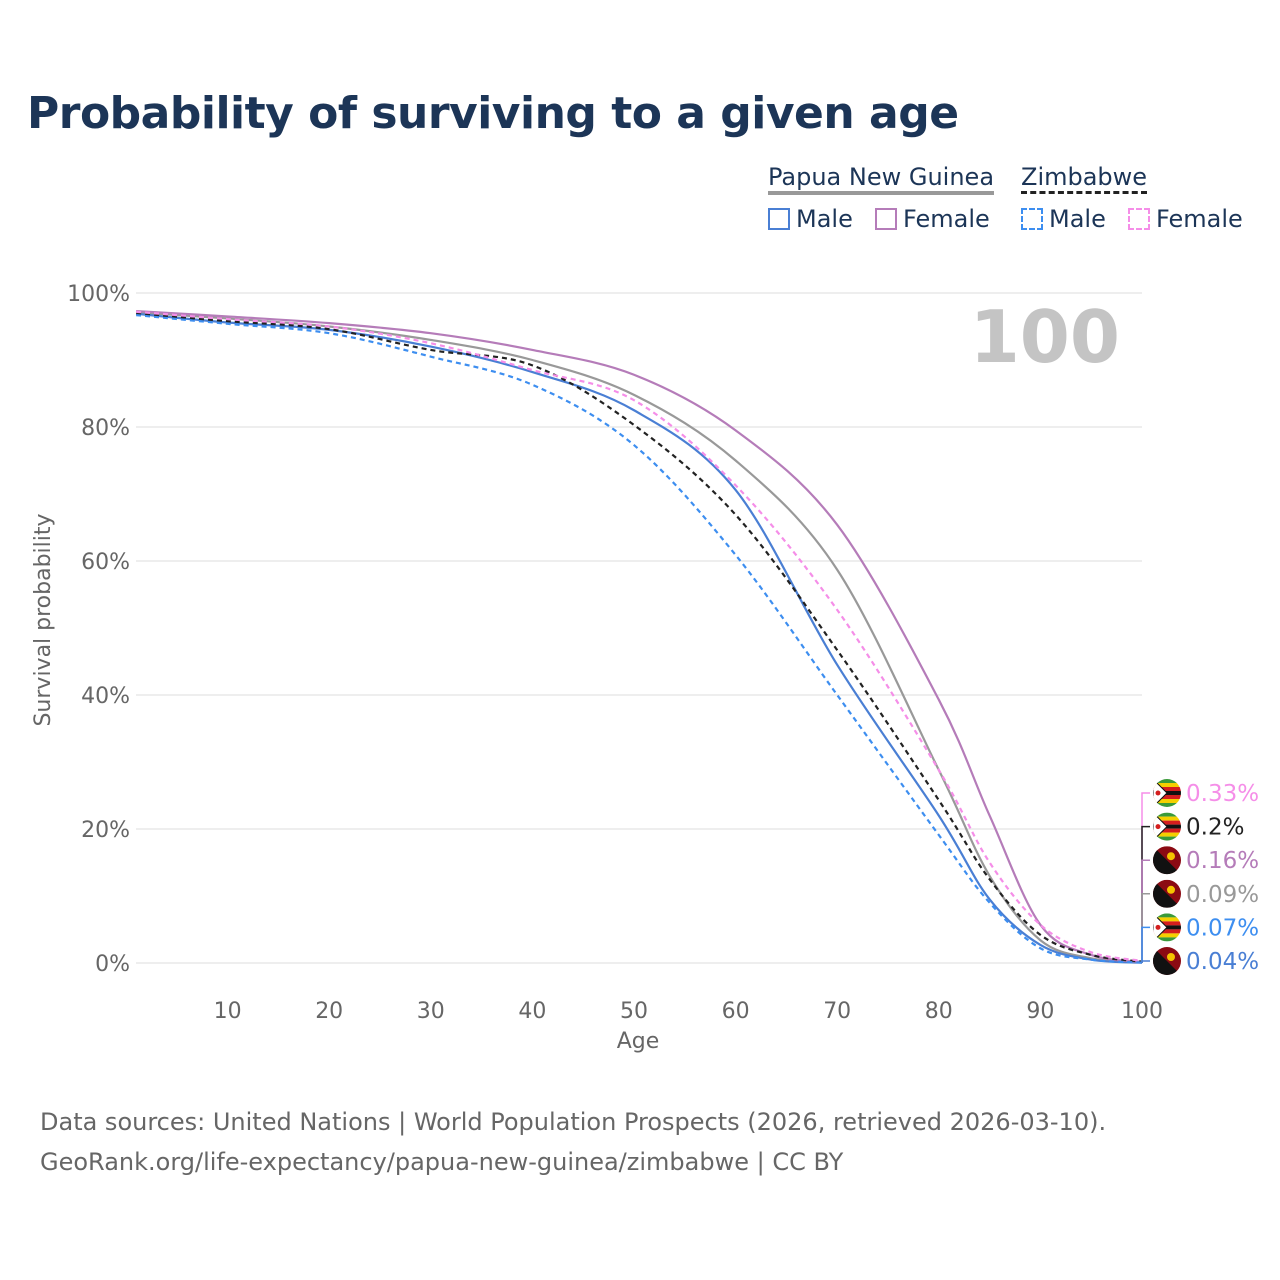 Image resolution: width=1280 pixels, height=1280 pixels. Describe the element at coordinates (105, 562) in the screenshot. I see `y-tick-label: 60%` at that location.